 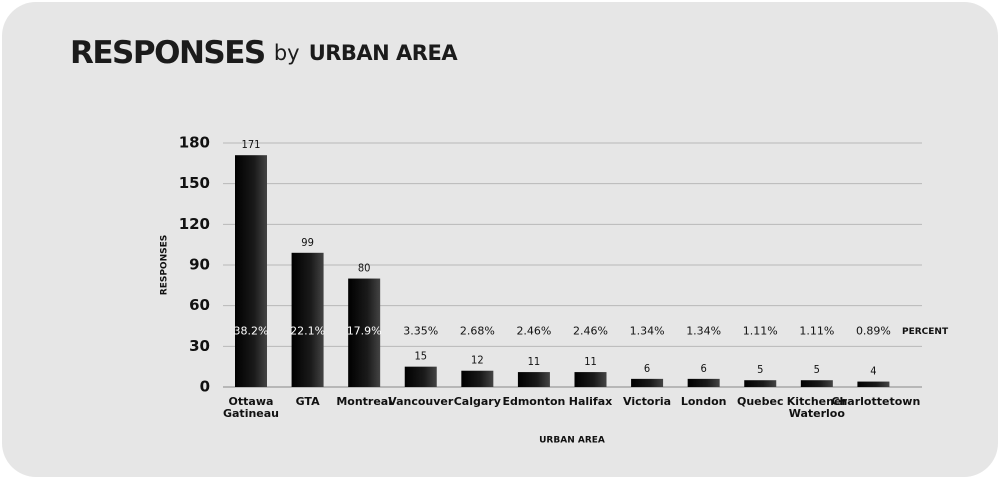 What do you see at coordinates (421, 401) in the screenshot?
I see `x-tick-label: Vancouver` at bounding box center [421, 401].